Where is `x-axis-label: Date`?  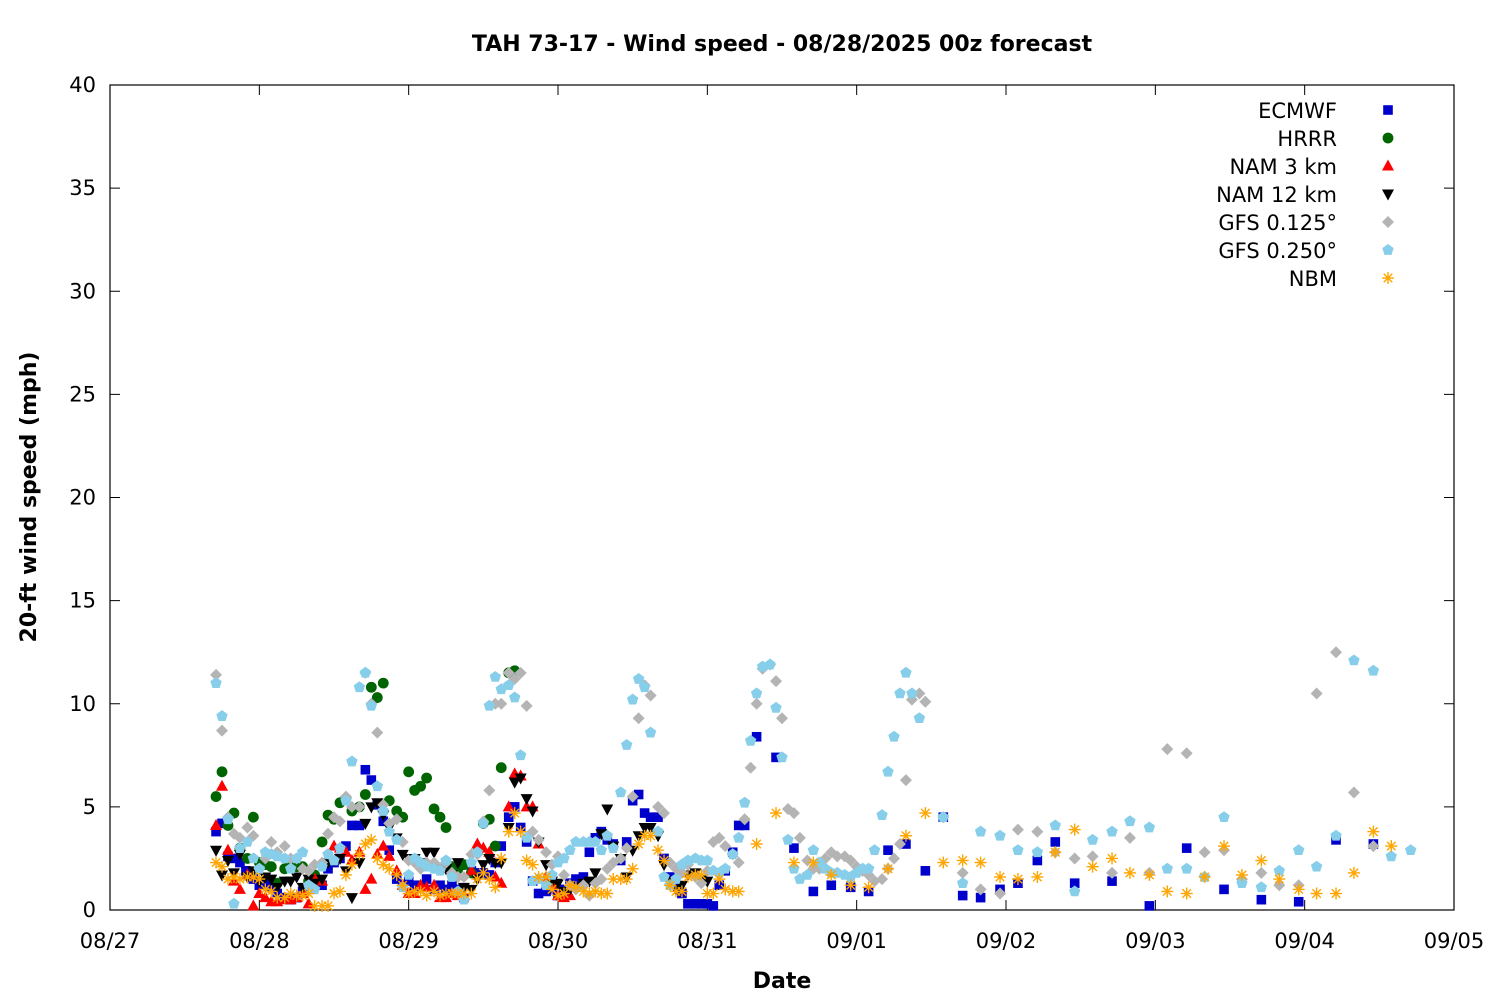
x-axis-label: Date is located at coordinates (782, 981).